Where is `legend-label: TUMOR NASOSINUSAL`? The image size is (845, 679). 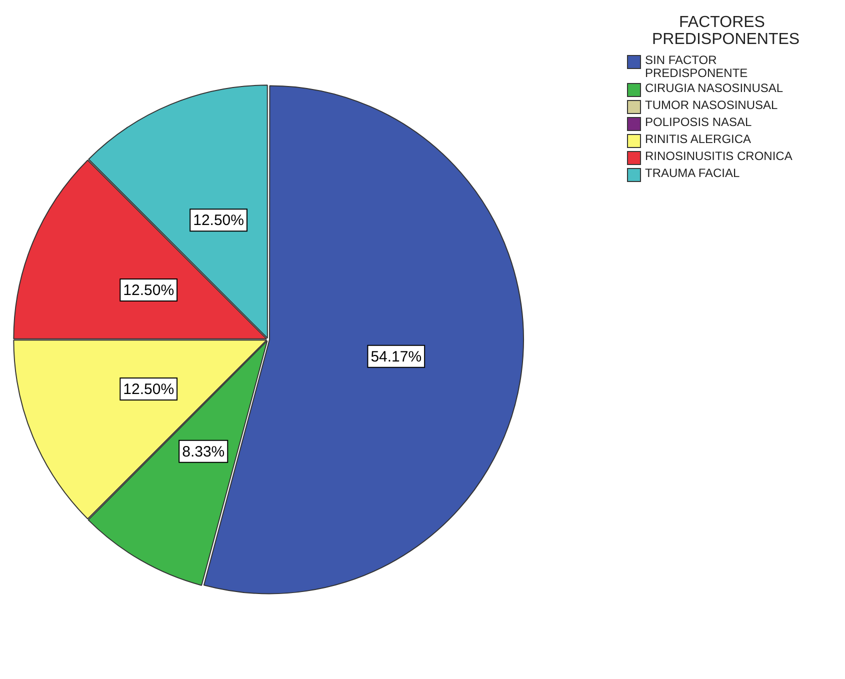 legend-label: TUMOR NASOSINUSAL is located at coordinates (712, 105).